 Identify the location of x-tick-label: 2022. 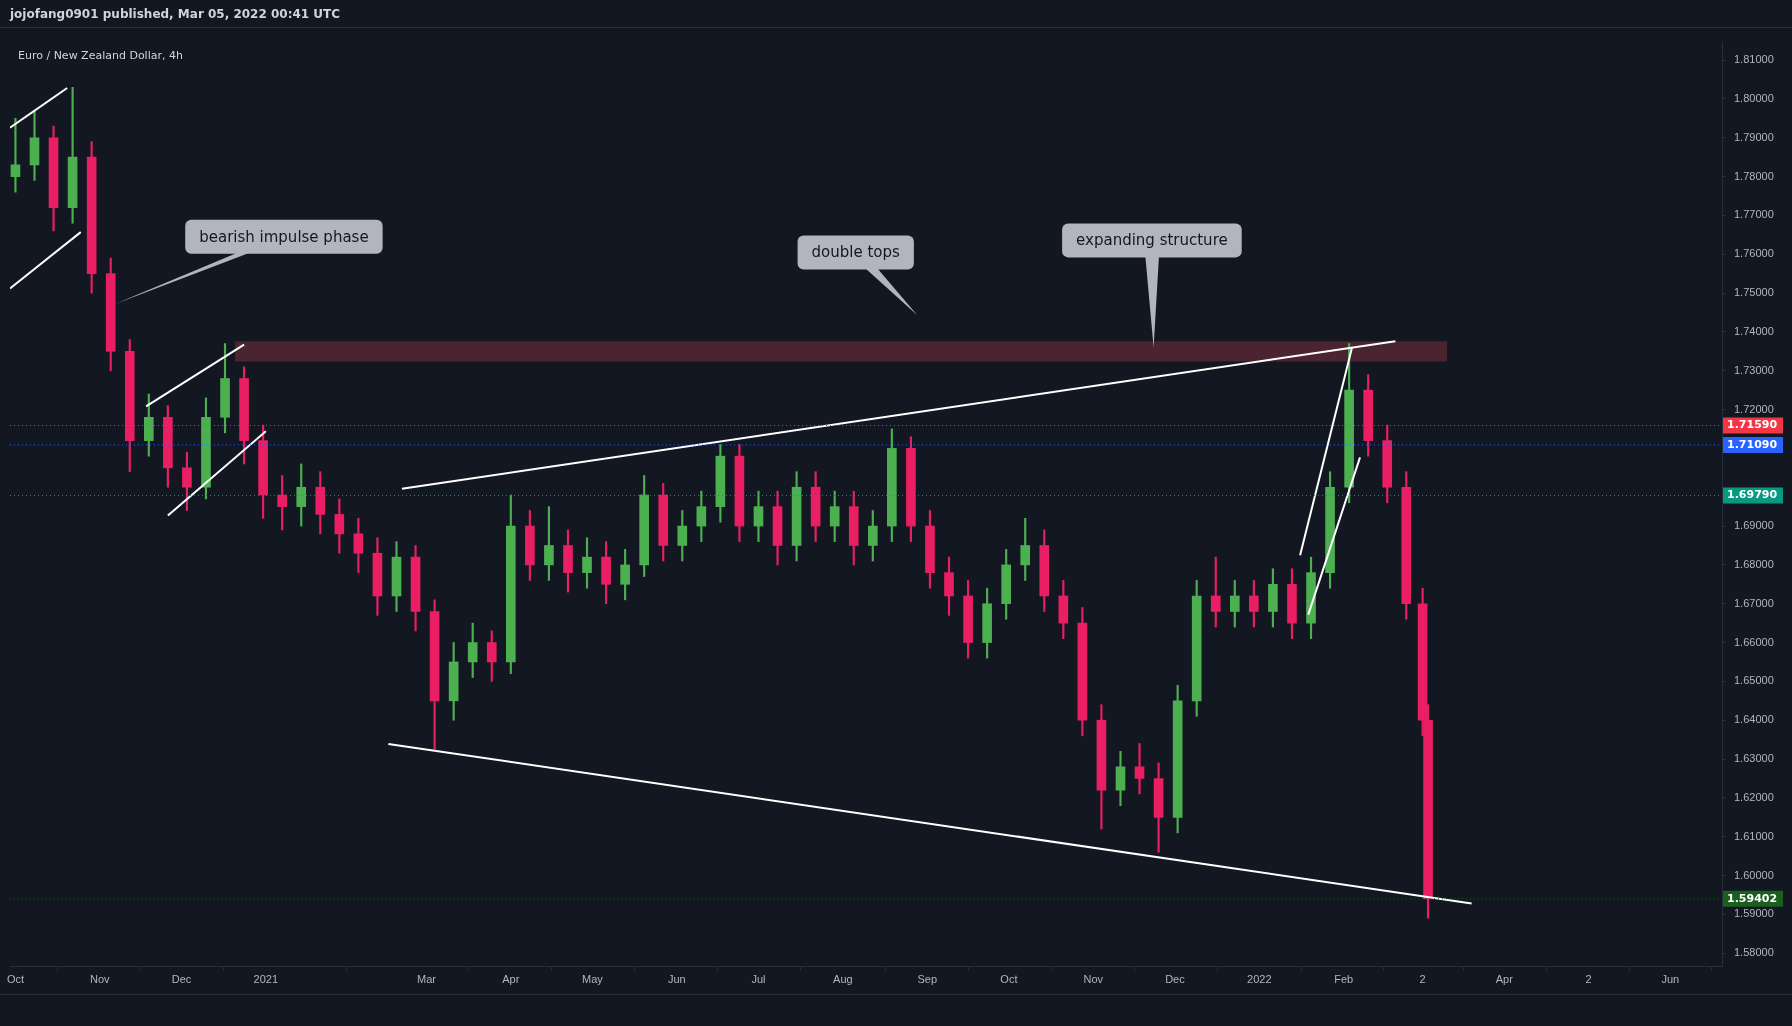
(1259, 979).